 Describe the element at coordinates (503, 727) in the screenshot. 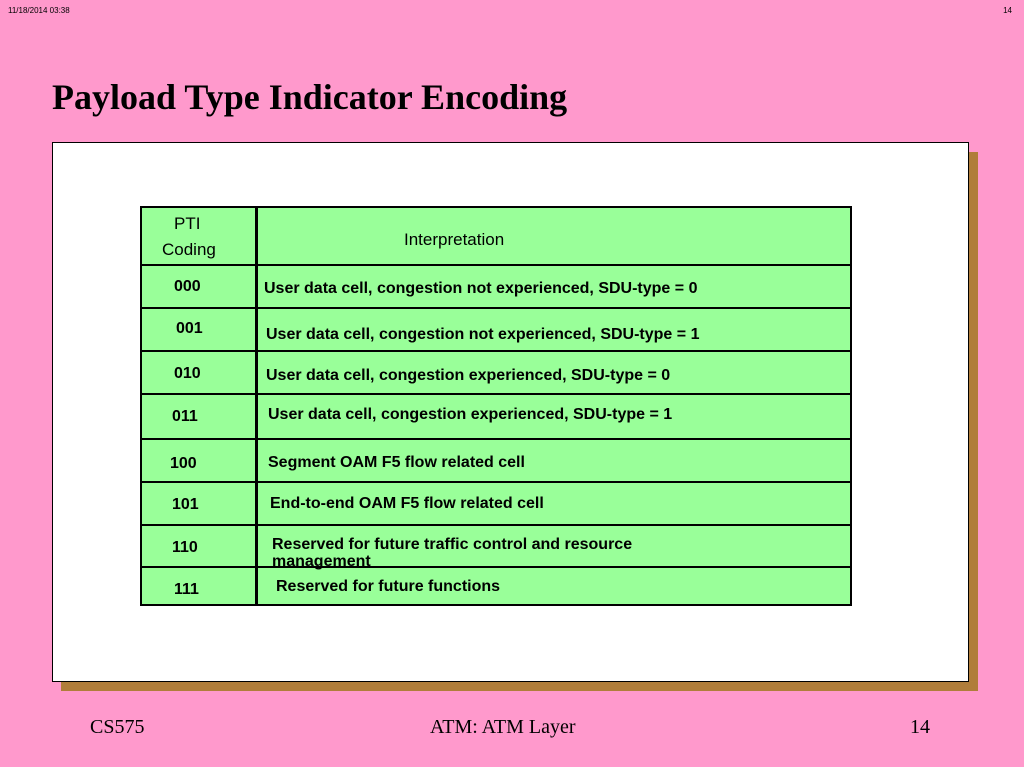

I see `footer-topic: ATM: ATM Layer` at that location.